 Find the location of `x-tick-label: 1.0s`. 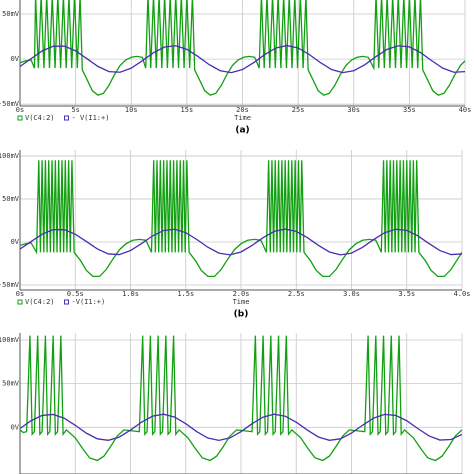

x-tick-label: 1.0s is located at coordinates (130, 294).